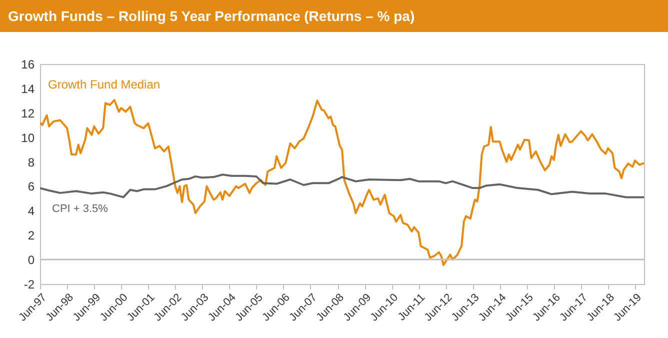 Image resolution: width=668 pixels, height=338 pixels. I want to click on y-tick-label: -2, so click(29, 285).